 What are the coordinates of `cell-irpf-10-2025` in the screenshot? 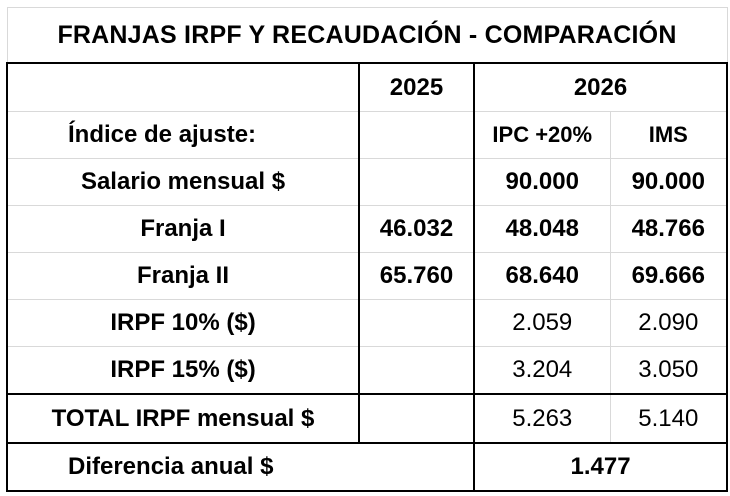 It's located at (416, 323).